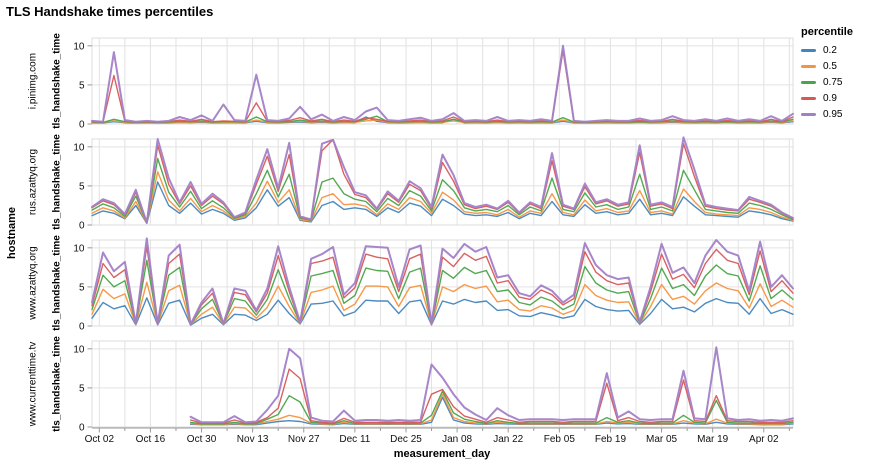 The height and width of the screenshot is (467, 871). I want to click on legend-item: 0.2, so click(827, 50).